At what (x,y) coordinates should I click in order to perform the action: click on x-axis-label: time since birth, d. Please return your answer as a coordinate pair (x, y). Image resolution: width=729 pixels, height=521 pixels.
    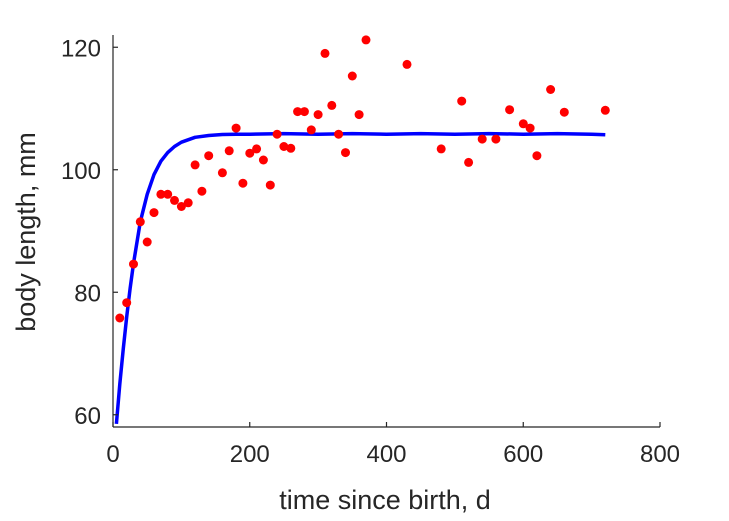
    Looking at the image, I should click on (385, 500).